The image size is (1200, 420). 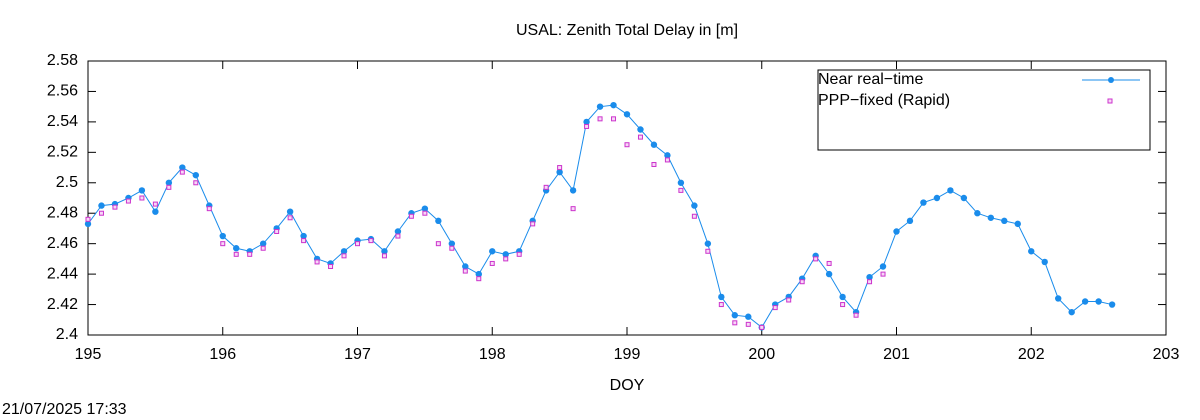 I want to click on legend-label: Near real−time, so click(x=870, y=79).